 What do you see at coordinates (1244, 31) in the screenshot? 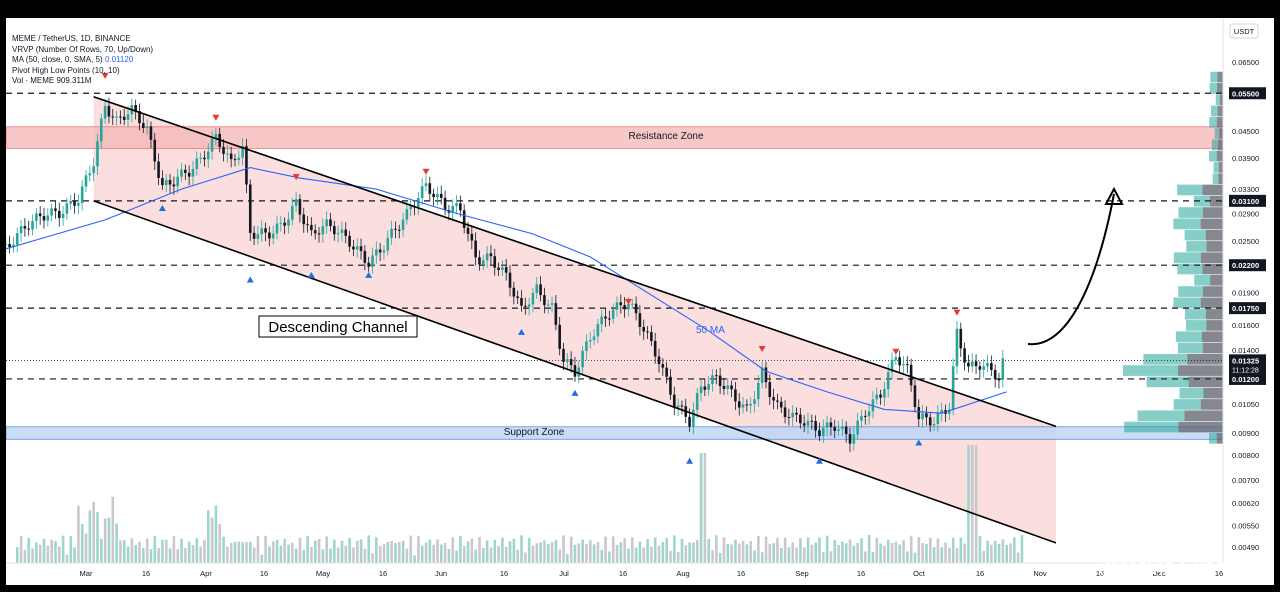
I see `currency-button` at bounding box center [1244, 31].